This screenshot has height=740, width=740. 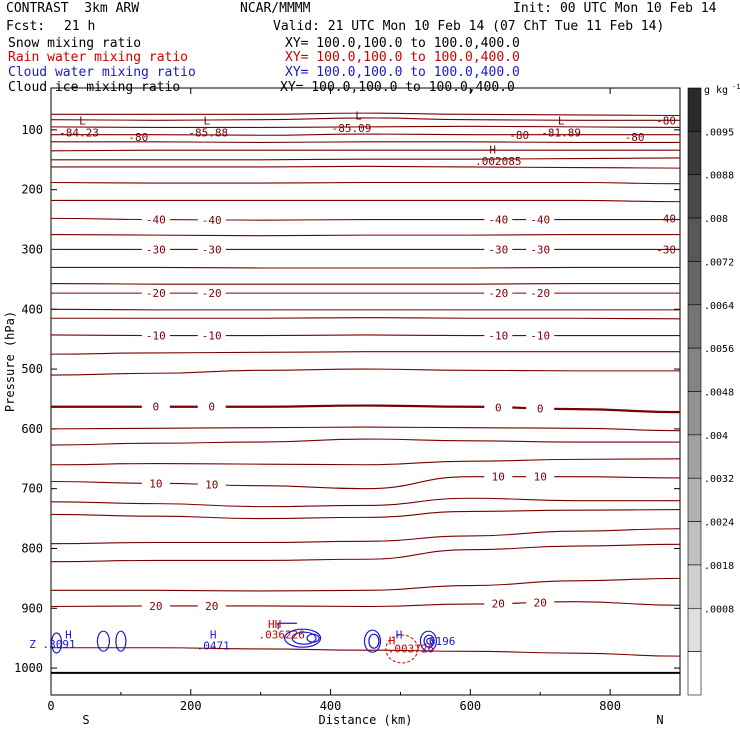 I want to click on colorbar-unit: g kg, so click(x=716, y=90).